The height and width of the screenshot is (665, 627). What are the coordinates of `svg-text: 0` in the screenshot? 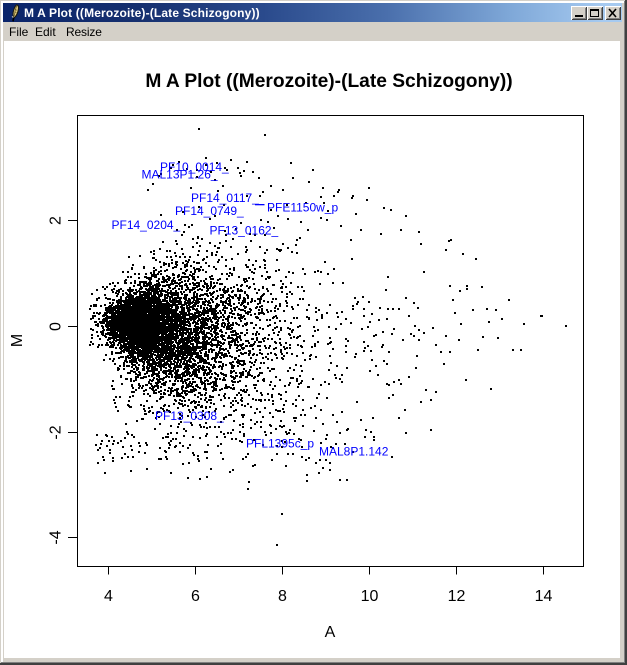 It's located at (56, 326).